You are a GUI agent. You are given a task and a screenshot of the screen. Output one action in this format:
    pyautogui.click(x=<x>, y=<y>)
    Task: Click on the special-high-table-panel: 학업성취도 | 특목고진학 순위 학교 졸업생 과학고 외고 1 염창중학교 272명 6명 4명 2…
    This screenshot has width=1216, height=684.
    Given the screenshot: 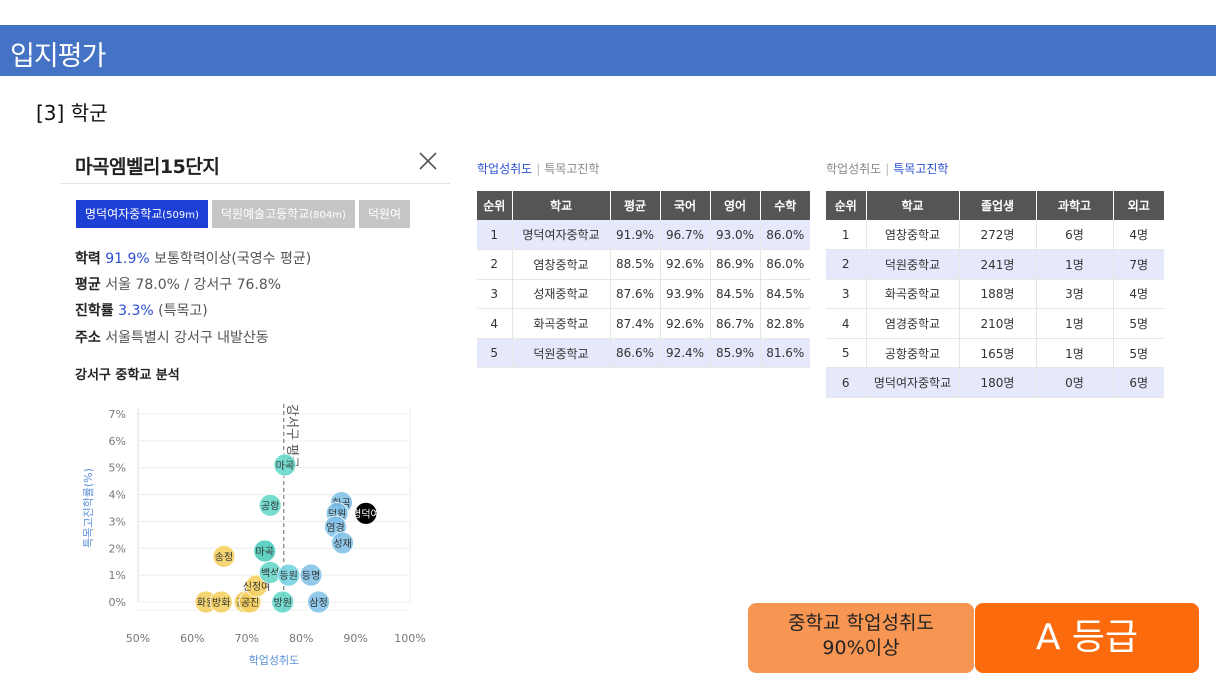 What is the action you would take?
    pyautogui.click(x=995, y=279)
    